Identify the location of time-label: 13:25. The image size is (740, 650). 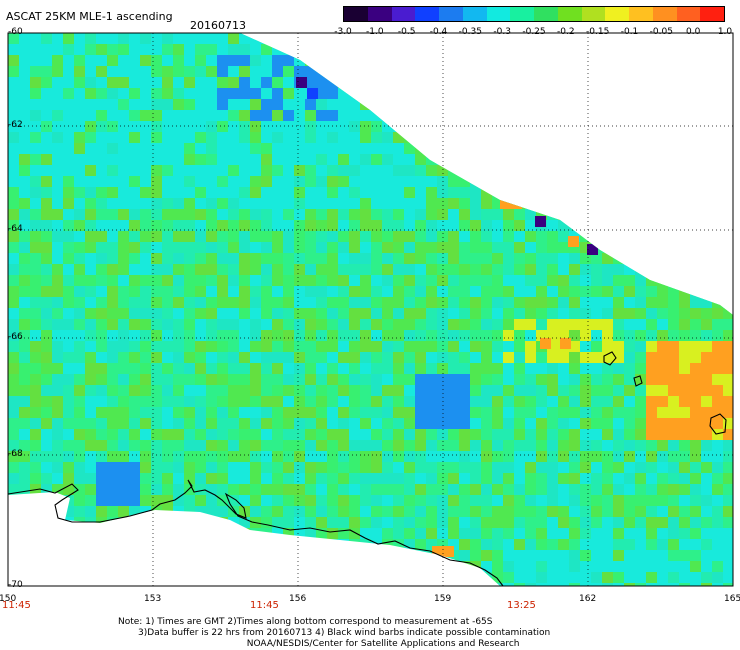
(521, 605).